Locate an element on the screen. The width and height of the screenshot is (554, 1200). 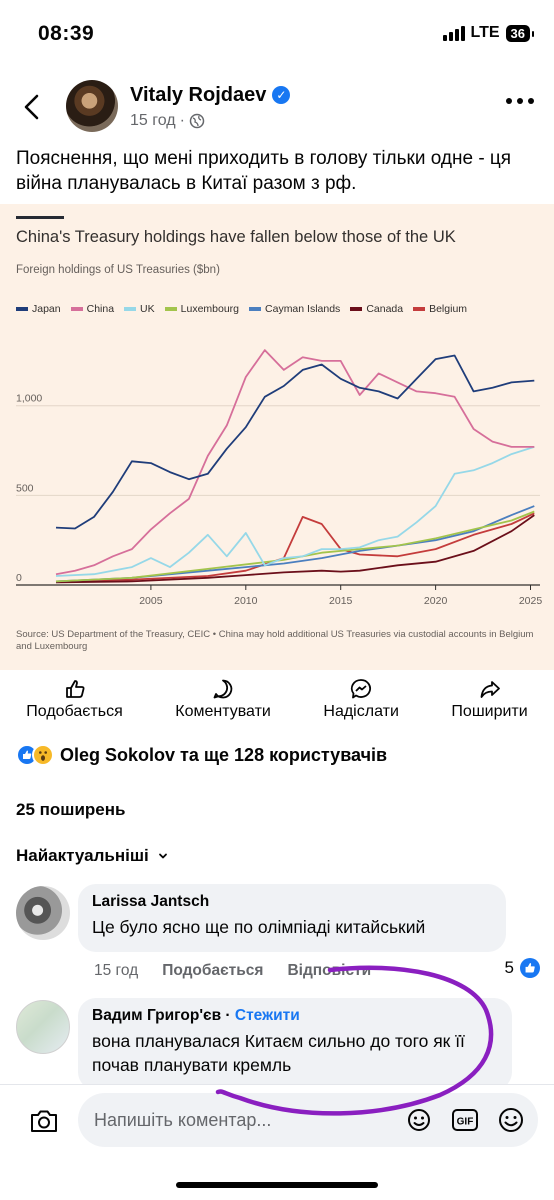
series-line-canada is located at coordinates (295, 549).